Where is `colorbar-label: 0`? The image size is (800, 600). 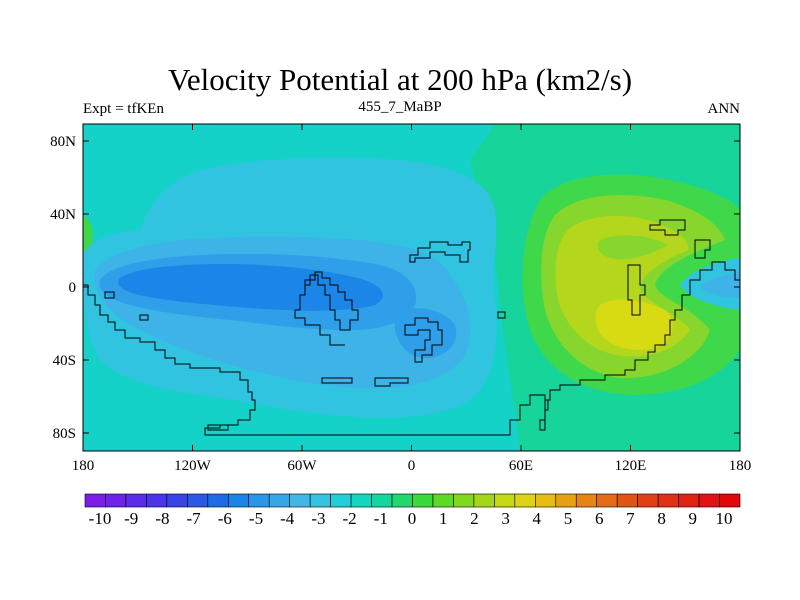 colorbar-label: 0 is located at coordinates (412, 518).